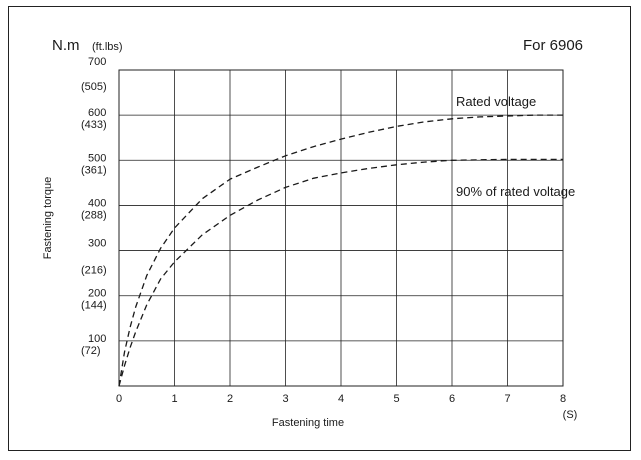 Image resolution: width=641 pixels, height=460 pixels. What do you see at coordinates (91, 351) in the screenshot?
I see `y-tick-label-ftlbs: (72)` at bounding box center [91, 351].